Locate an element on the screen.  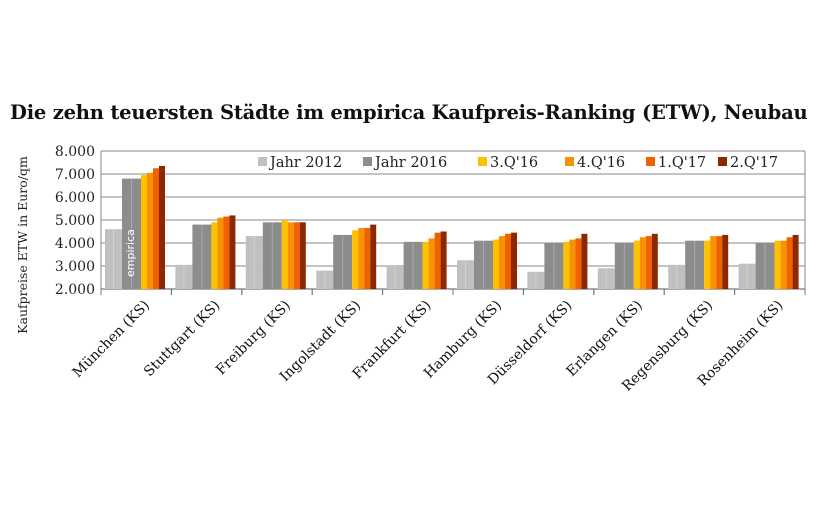
y-tick-label: 4.000 is located at coordinates (75, 244).